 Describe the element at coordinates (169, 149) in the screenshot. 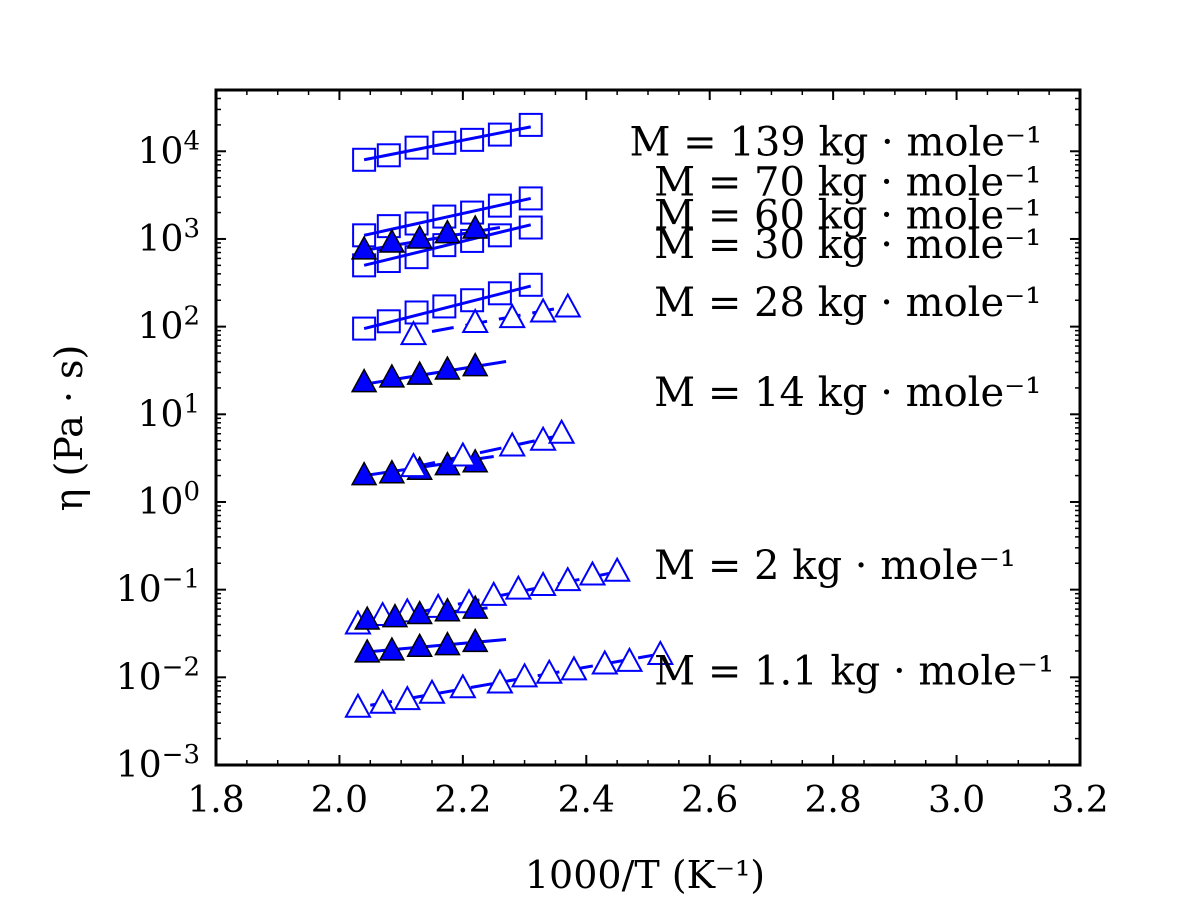

I see `y-tick-label: 10⁴` at that location.